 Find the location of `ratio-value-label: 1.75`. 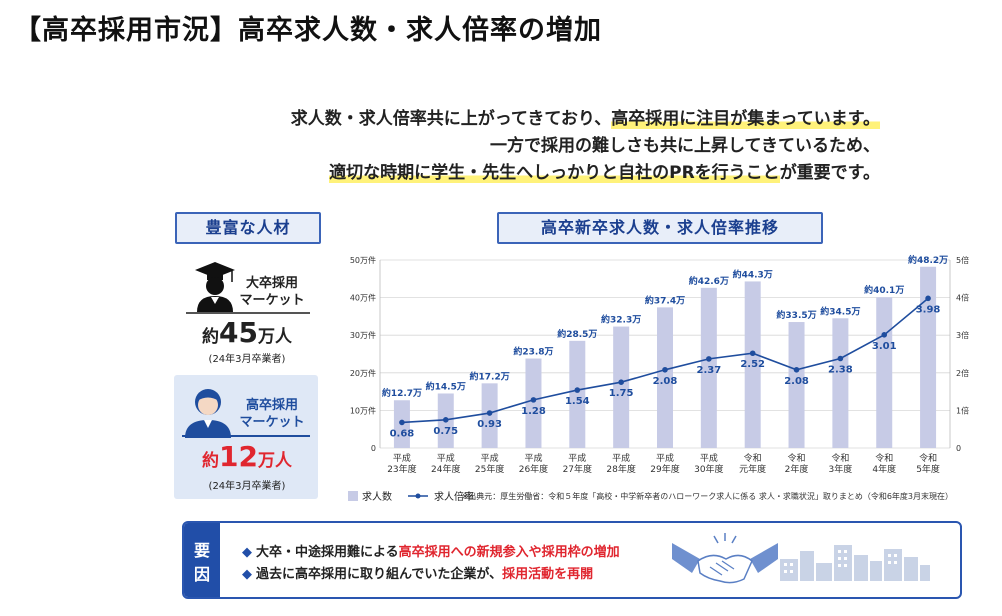

ratio-value-label: 1.75 is located at coordinates (621, 393).